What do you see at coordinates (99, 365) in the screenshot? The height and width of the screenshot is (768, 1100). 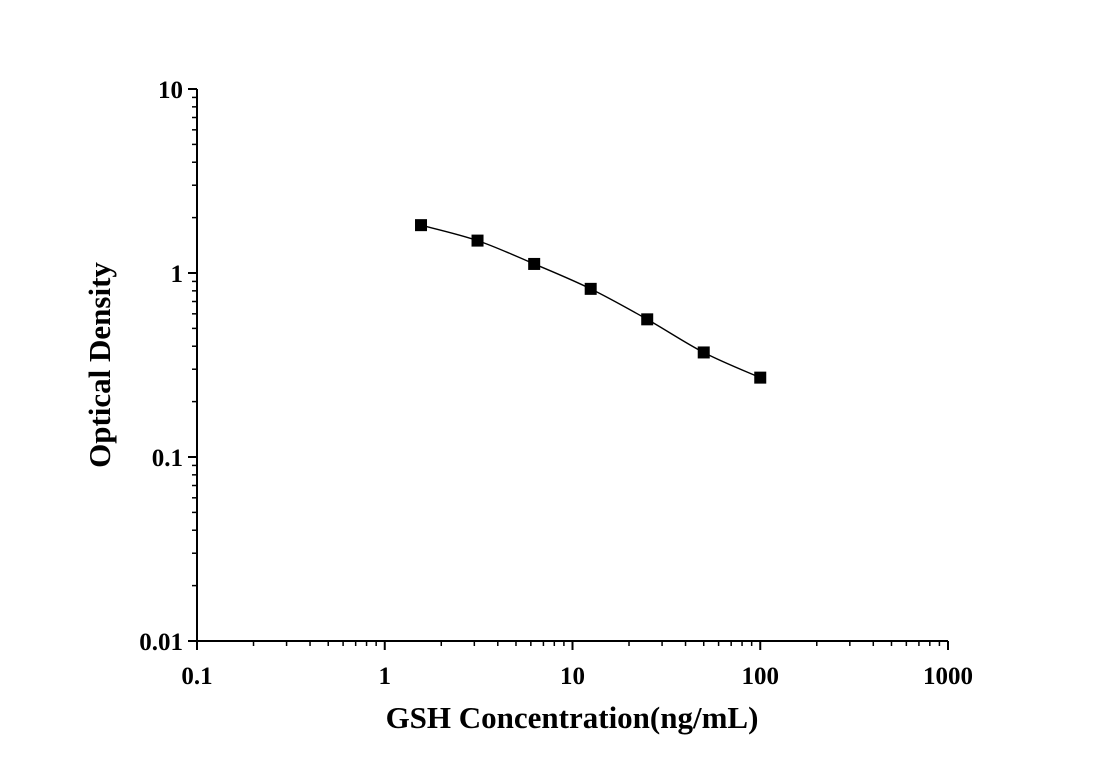 I see `y-axis-title: Optical Density` at bounding box center [99, 365].